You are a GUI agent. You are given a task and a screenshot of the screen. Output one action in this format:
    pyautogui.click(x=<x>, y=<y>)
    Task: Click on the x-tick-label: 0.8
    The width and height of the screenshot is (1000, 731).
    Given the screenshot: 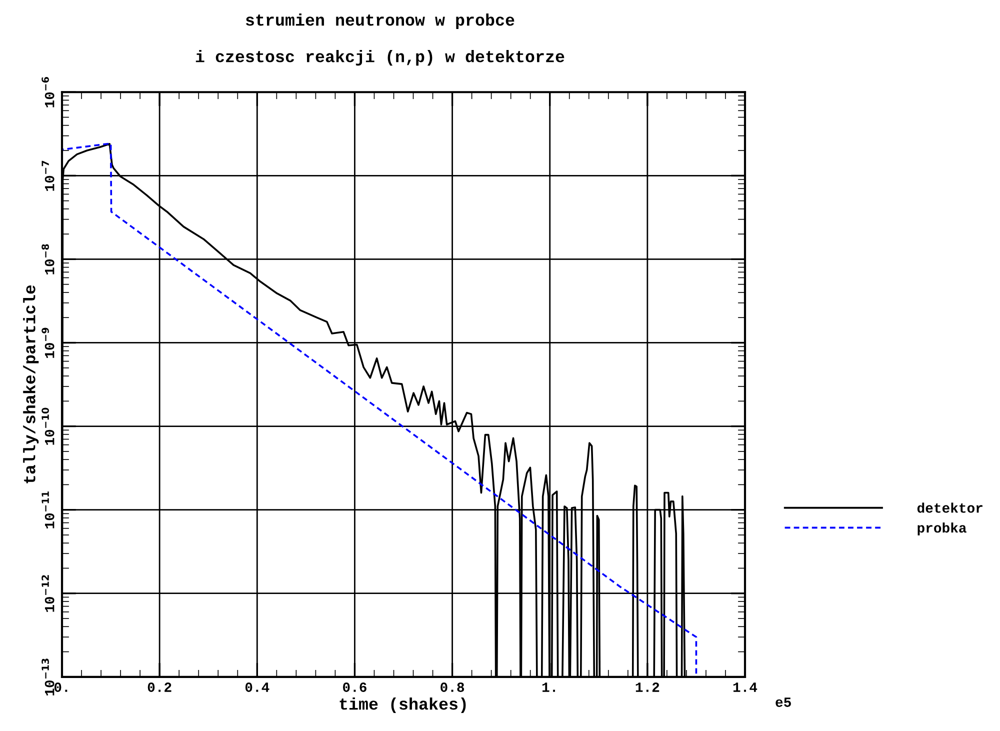 What is the action you would take?
    pyautogui.click(x=452, y=687)
    